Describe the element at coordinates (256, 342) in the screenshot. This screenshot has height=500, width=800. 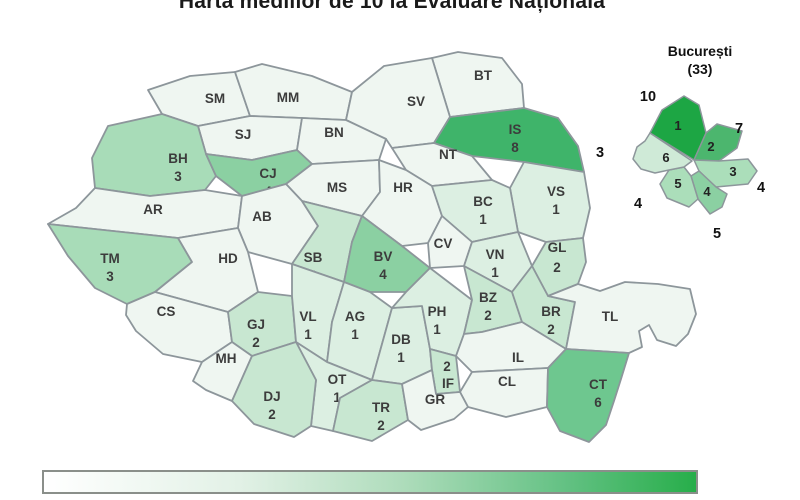
I see `county-gj-value: 2` at that location.